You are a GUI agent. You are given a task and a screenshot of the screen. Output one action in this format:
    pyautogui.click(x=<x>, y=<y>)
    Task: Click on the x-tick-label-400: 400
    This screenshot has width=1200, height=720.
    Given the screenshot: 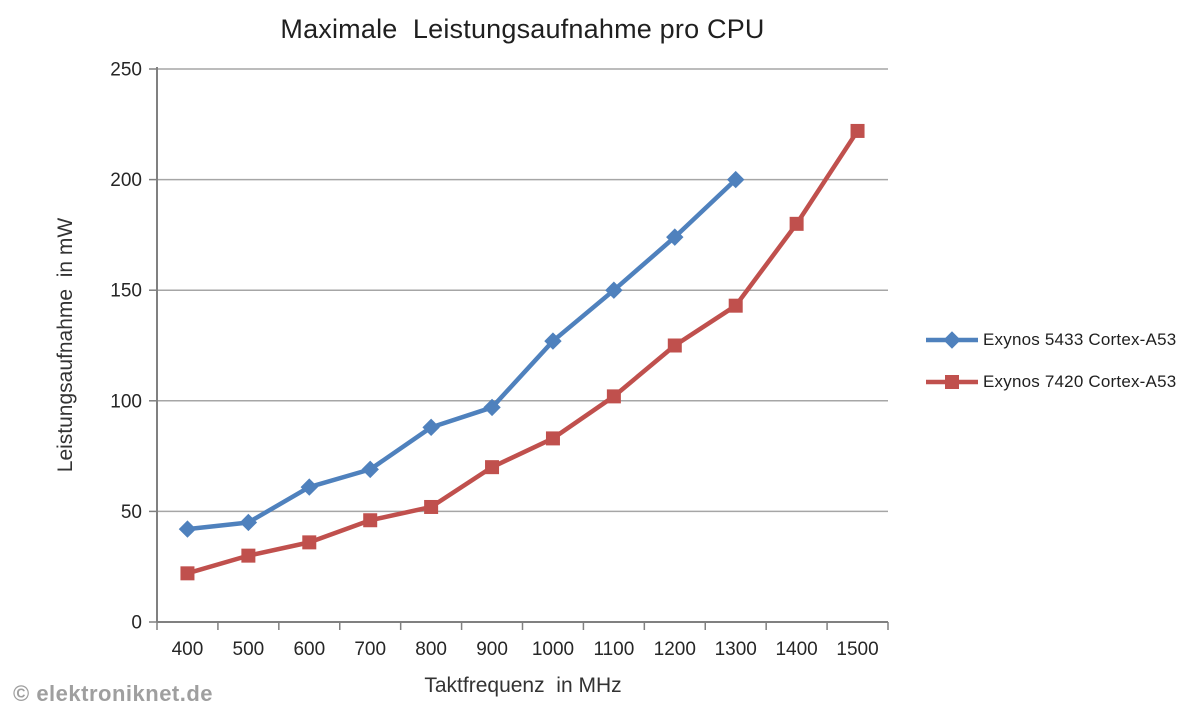 What is the action you would take?
    pyautogui.click(x=188, y=649)
    